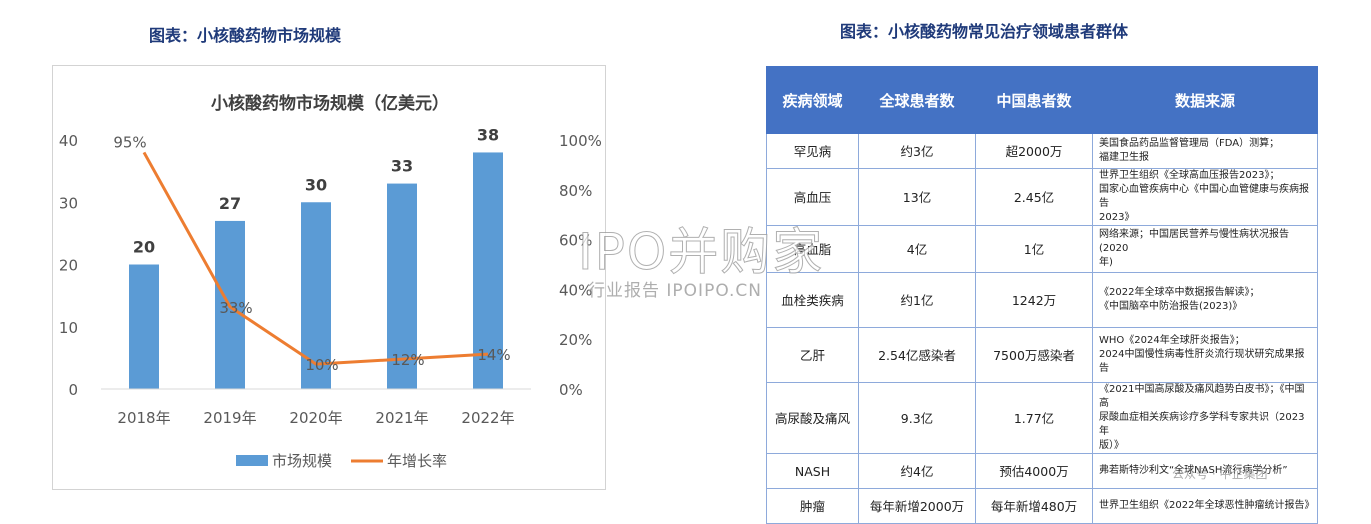  What do you see at coordinates (917, 506) in the screenshot?
I see `cell-global-patients: 每年新增2000万` at bounding box center [917, 506].